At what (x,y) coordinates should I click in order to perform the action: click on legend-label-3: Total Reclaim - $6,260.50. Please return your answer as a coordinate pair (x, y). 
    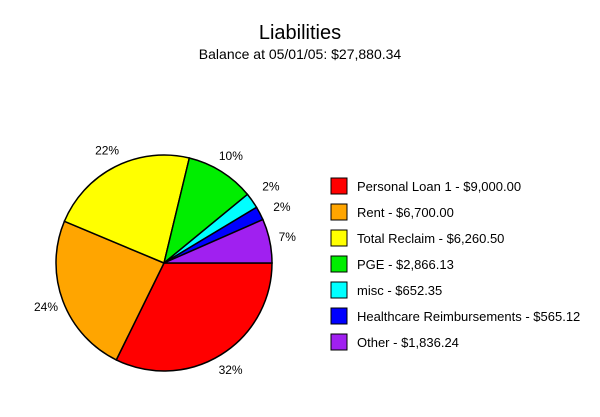
    Looking at the image, I should click on (430, 238).